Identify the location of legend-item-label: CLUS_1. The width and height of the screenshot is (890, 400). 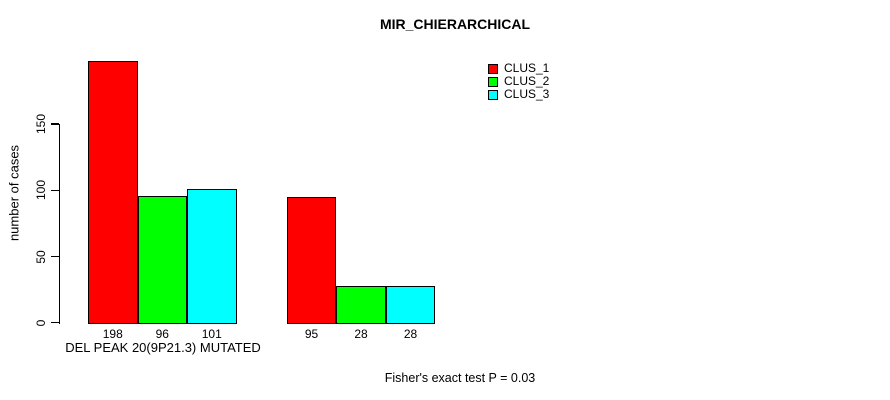
(527, 68).